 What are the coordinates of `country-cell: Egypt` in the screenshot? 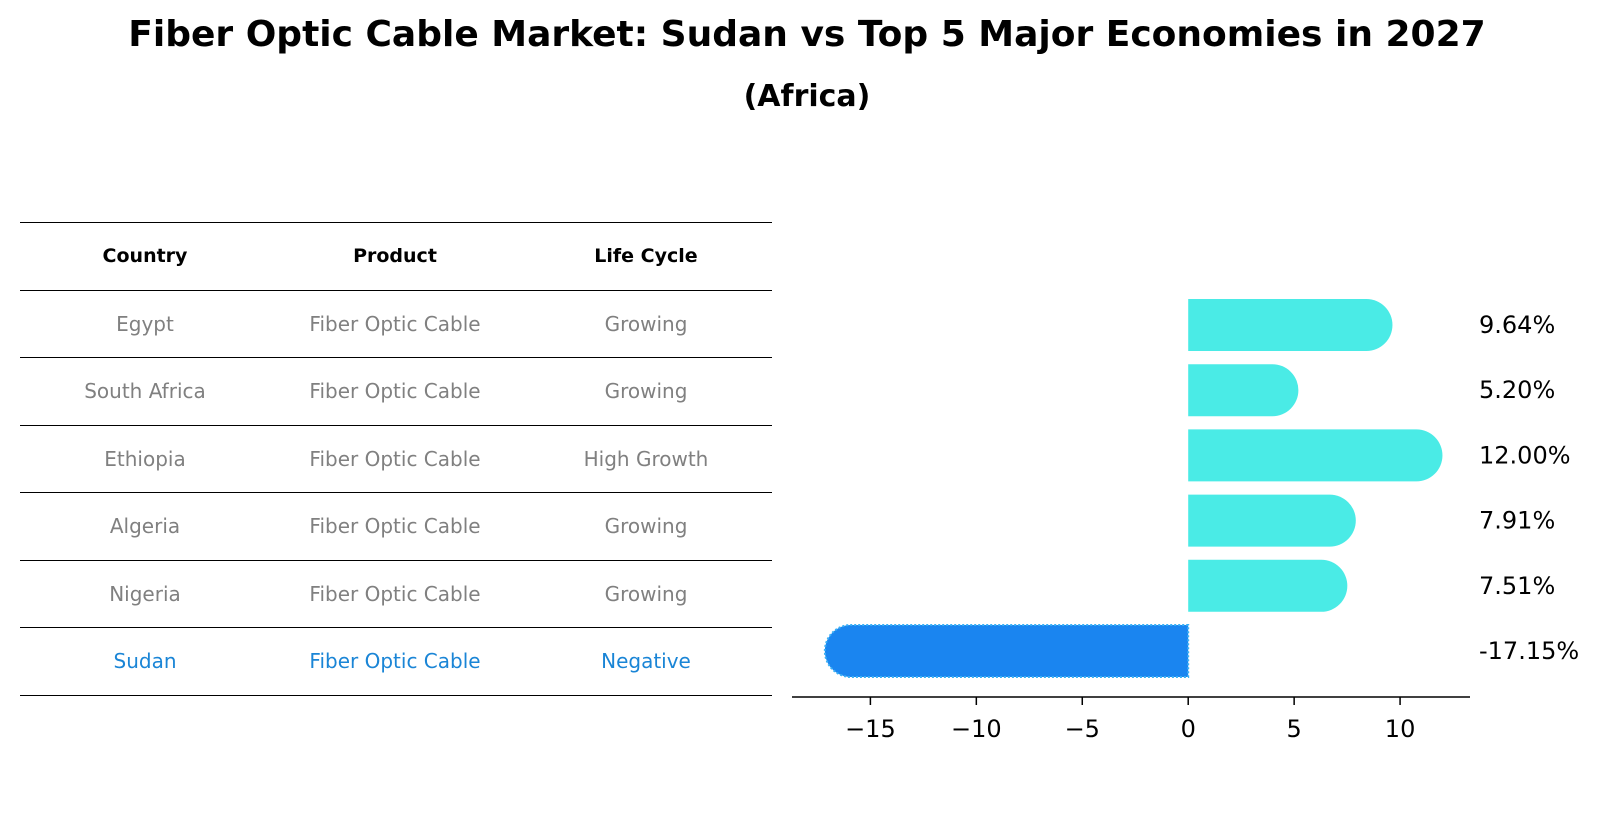 It's located at (145, 323).